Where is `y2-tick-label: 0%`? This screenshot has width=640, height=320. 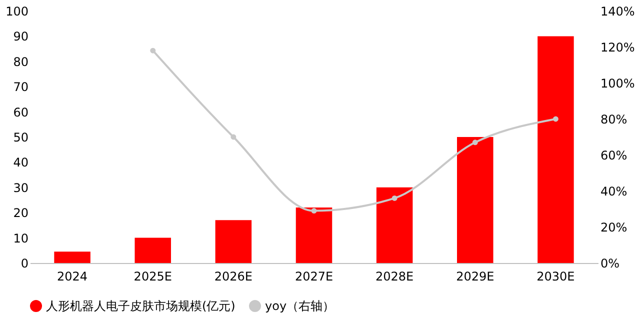
y2-tick-label: 0% is located at coordinates (610, 263).